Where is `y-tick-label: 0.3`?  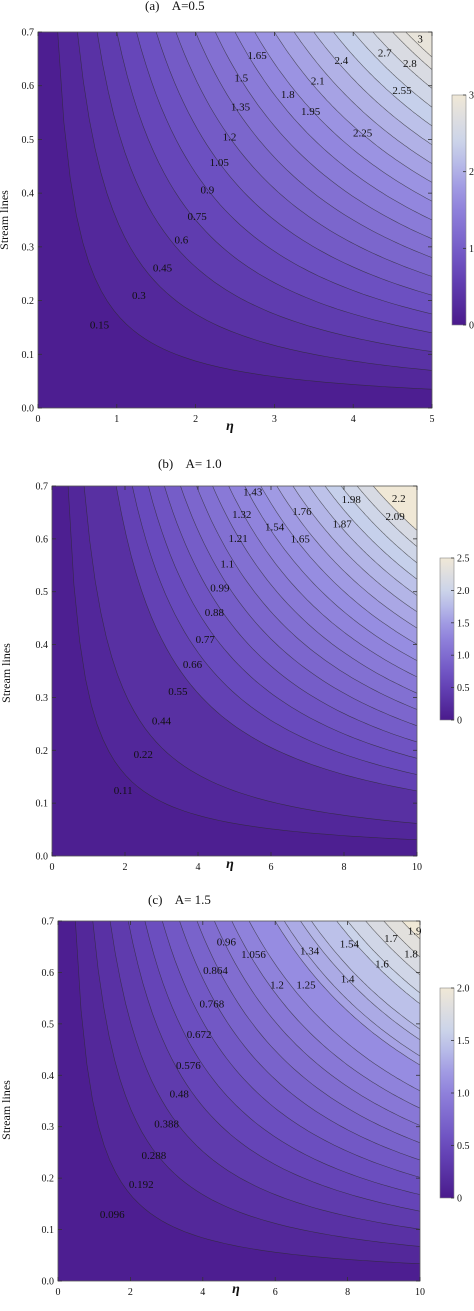 y-tick-label: 0.3 is located at coordinates (42, 698).